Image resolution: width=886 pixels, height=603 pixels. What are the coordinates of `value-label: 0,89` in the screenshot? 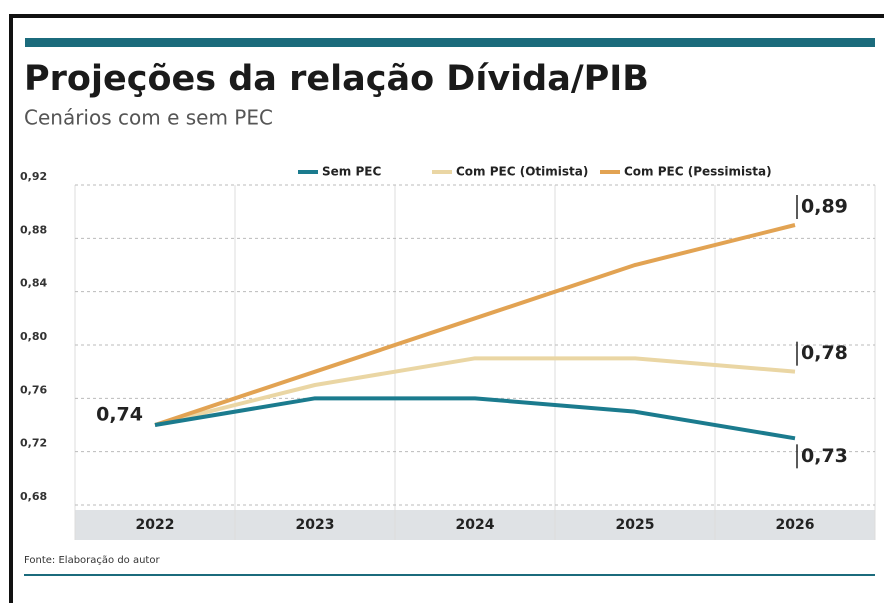 It's located at (824, 207).